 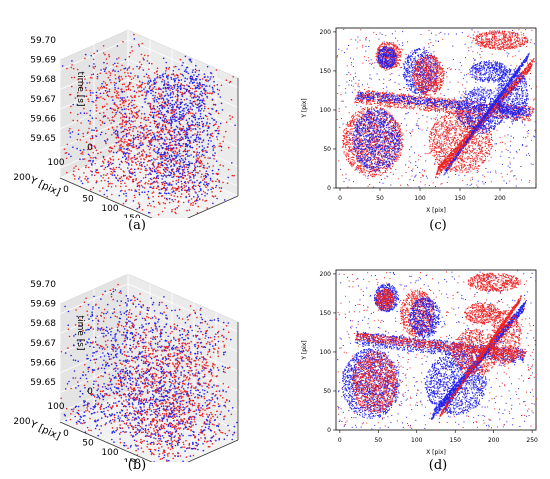 I want to click on y-tick-label: 100, so click(x=55, y=163).